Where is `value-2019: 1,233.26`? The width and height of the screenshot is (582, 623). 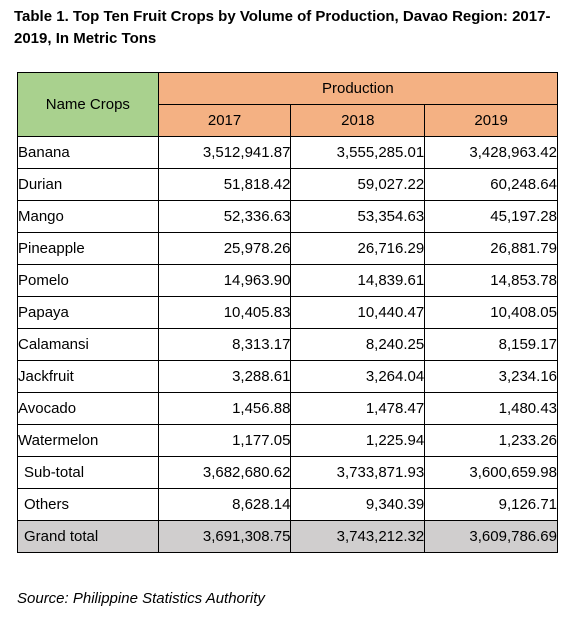 value-2019: 1,233.26 is located at coordinates (491, 440).